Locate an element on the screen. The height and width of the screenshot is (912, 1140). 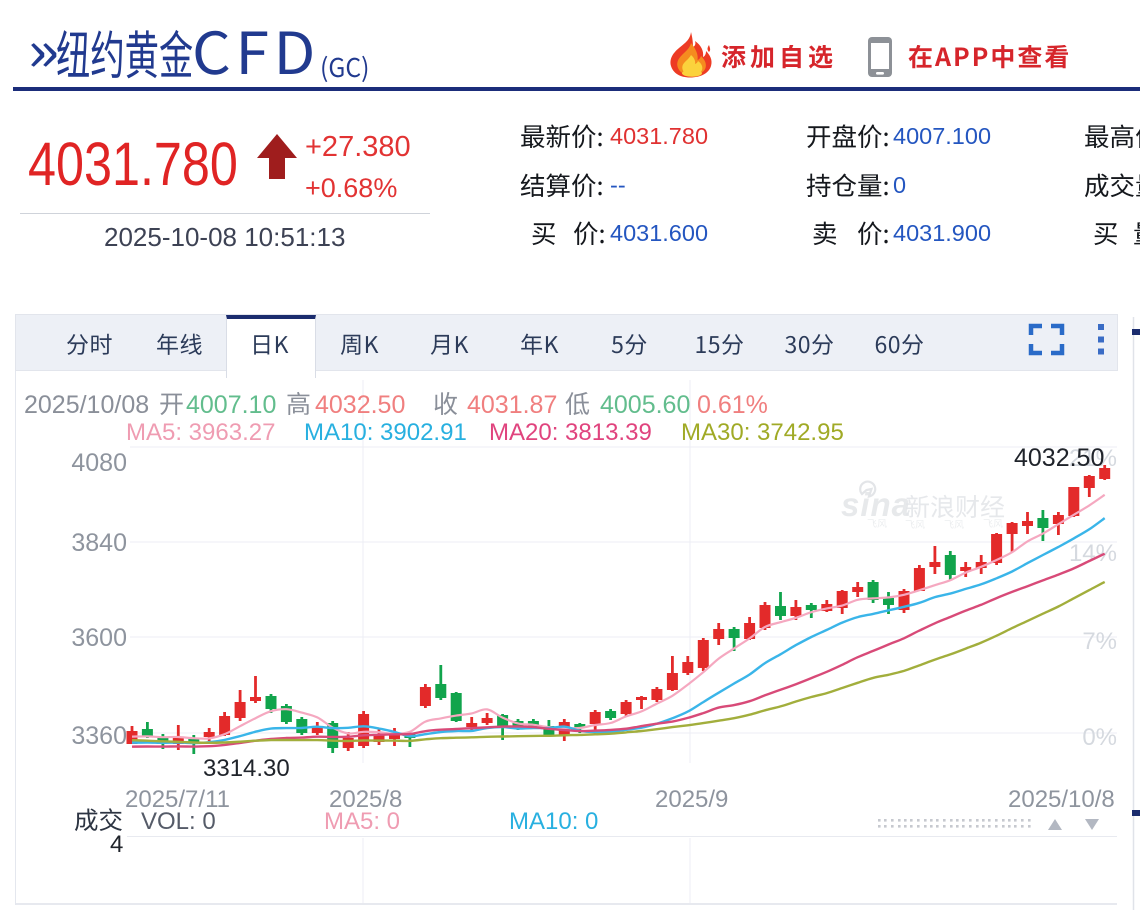
svg-text: 21% is located at coordinates (1093, 458).